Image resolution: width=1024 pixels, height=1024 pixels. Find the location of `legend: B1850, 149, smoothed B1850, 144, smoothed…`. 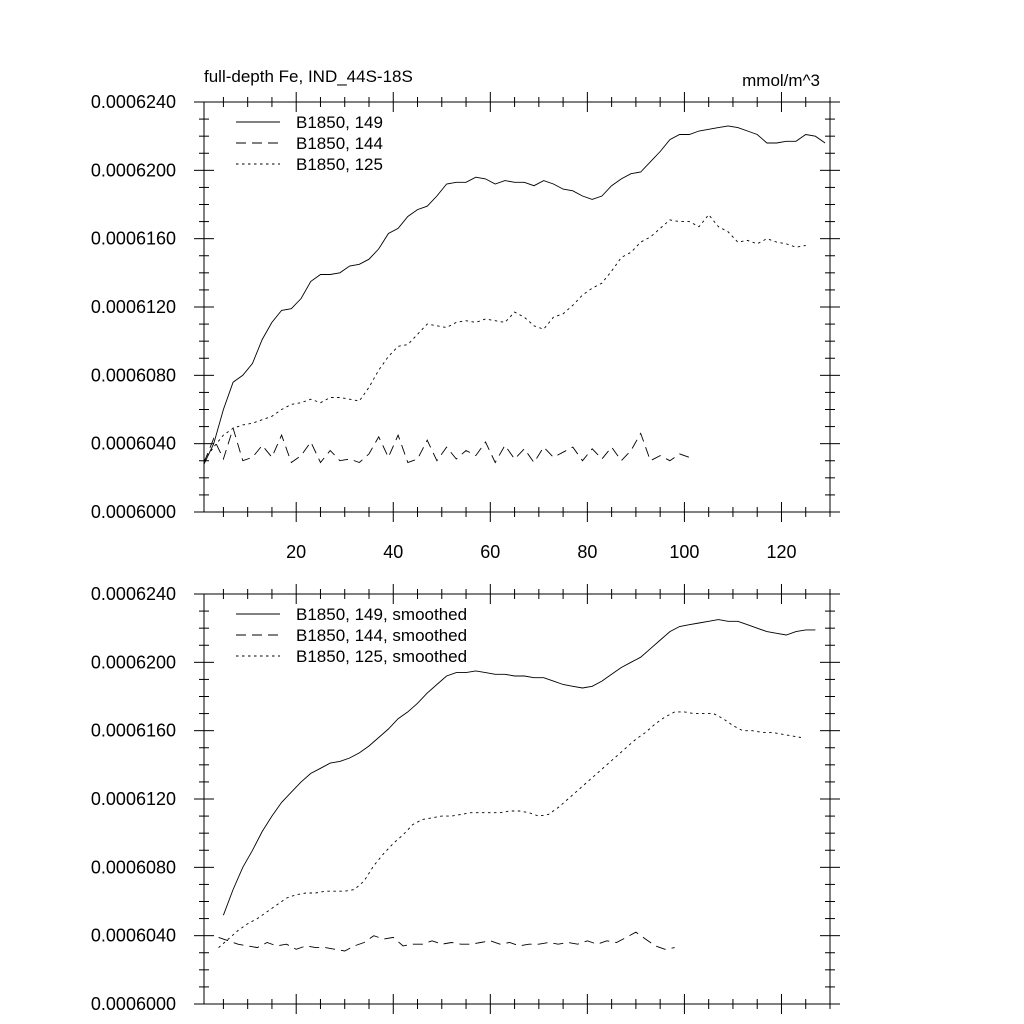

legend: B1850, 149, smoothed B1850, 144, smoothed… is located at coordinates (351, 635).